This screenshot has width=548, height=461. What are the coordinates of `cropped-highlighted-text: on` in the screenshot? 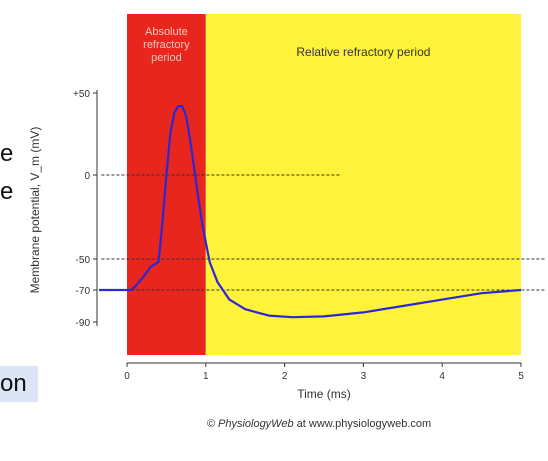 It's located at (19, 384).